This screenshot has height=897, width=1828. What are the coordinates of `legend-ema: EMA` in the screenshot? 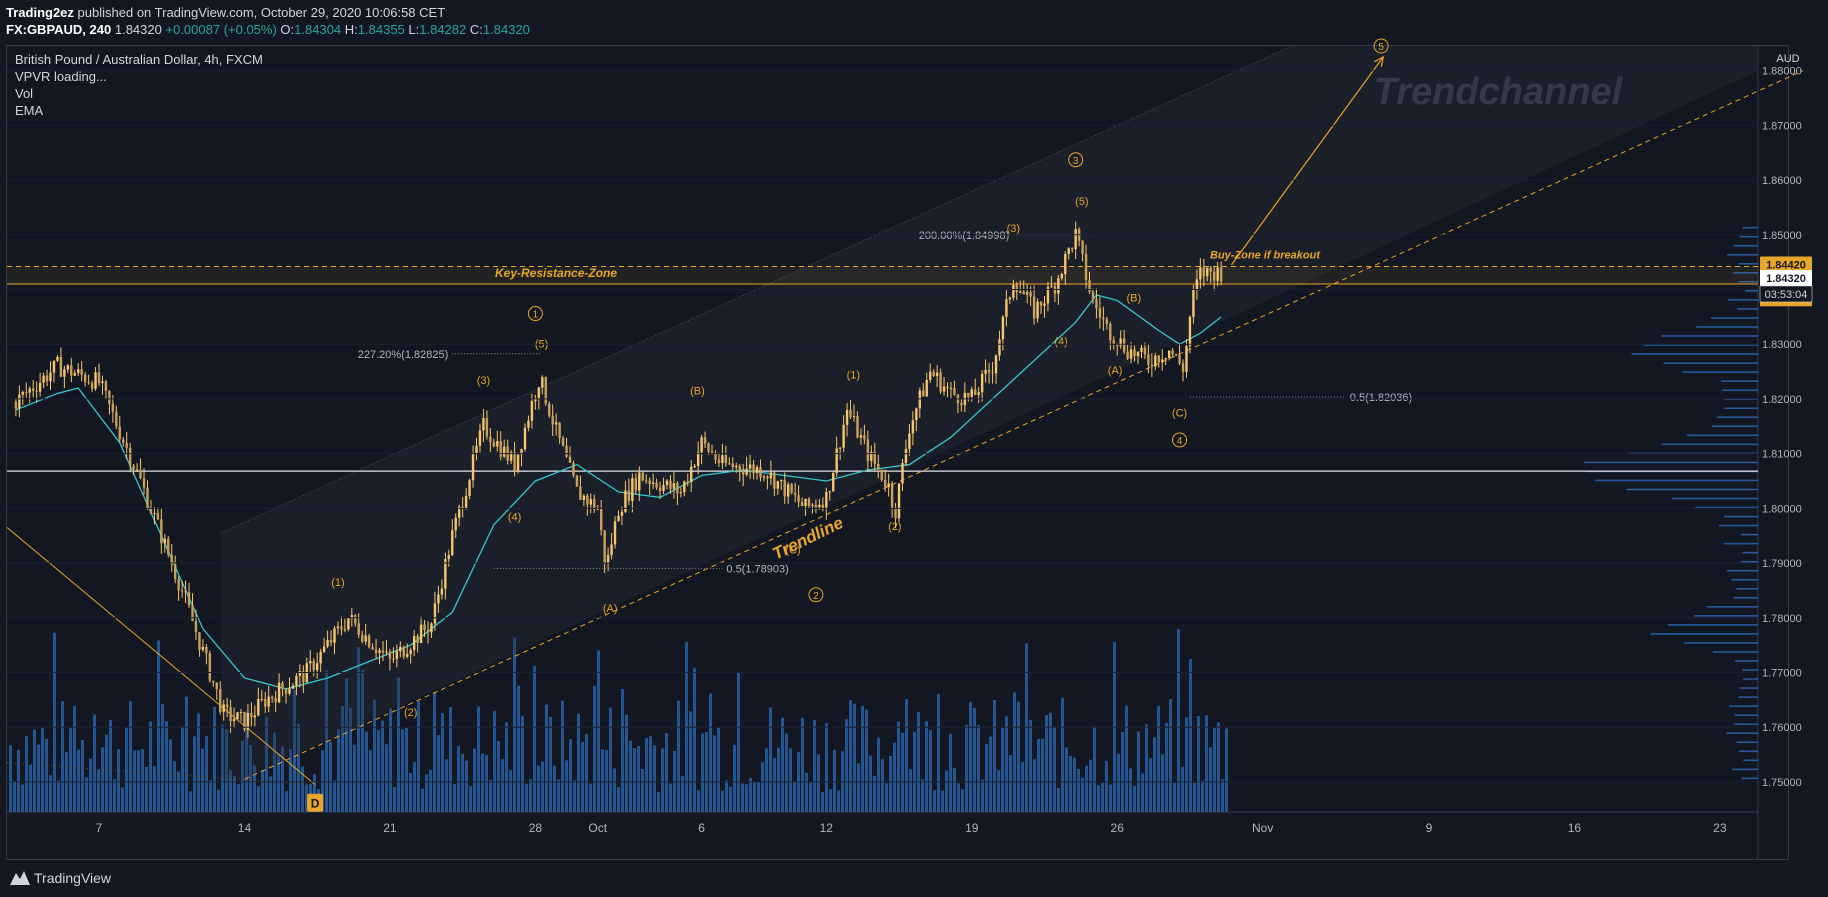 It's located at (29, 110).